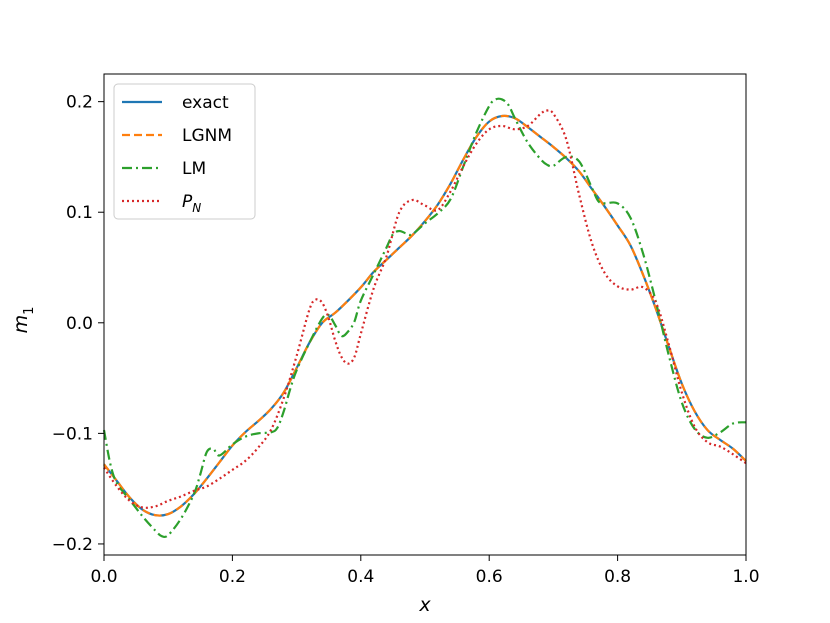  Describe the element at coordinates (424, 605) in the screenshot. I see `x-axis-label: x` at that location.